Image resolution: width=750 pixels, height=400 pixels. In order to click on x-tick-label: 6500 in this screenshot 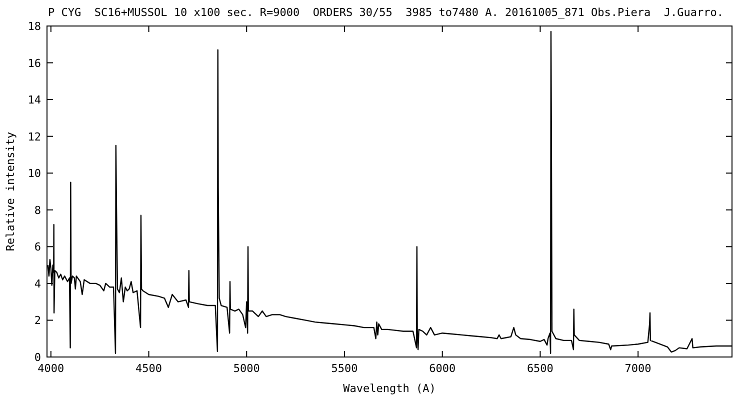, I will do `click(540, 368)`.